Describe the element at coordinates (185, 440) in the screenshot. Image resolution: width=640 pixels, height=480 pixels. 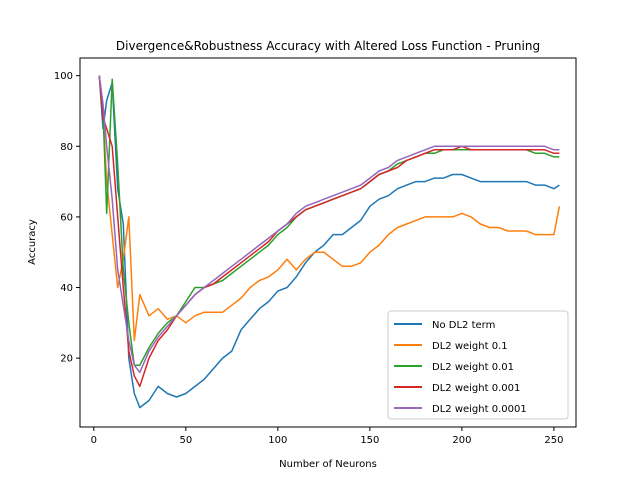
I see `x-tick-label: 50` at that location.